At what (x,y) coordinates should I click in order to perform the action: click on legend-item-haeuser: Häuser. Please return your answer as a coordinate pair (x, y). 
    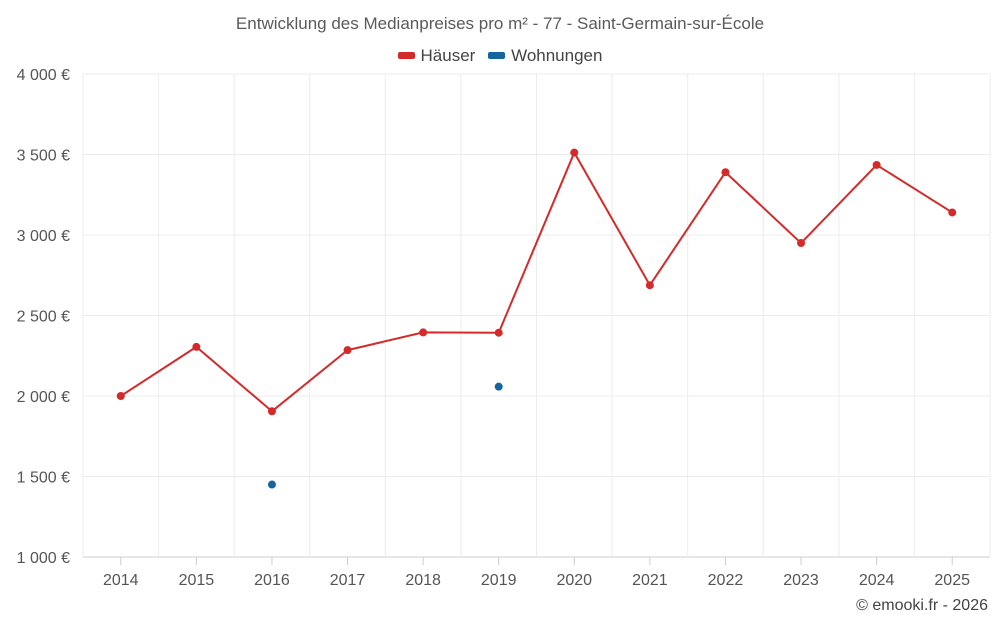
    Looking at the image, I should click on (436, 55).